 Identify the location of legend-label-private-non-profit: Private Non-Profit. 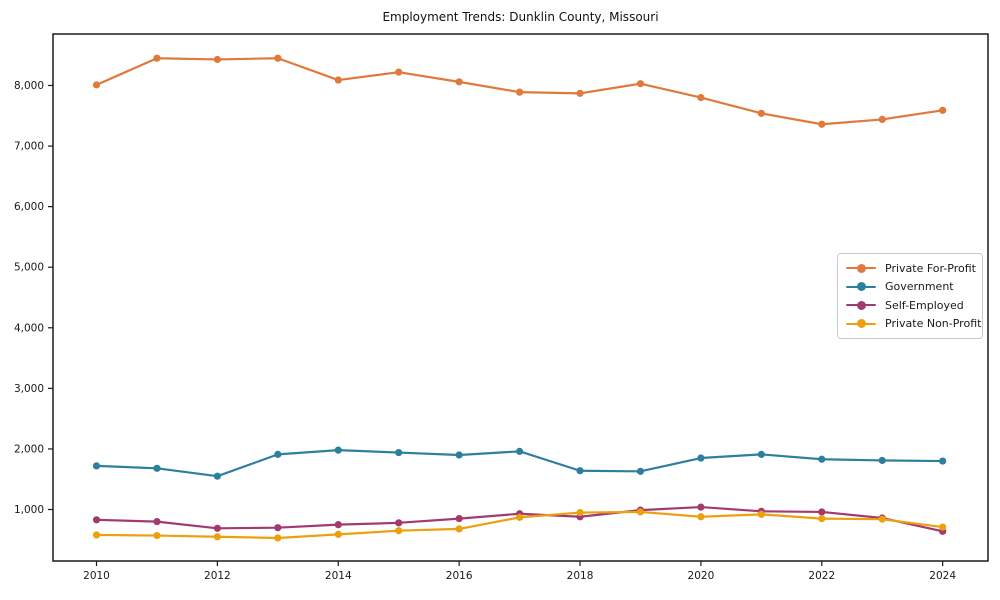
(933, 324).